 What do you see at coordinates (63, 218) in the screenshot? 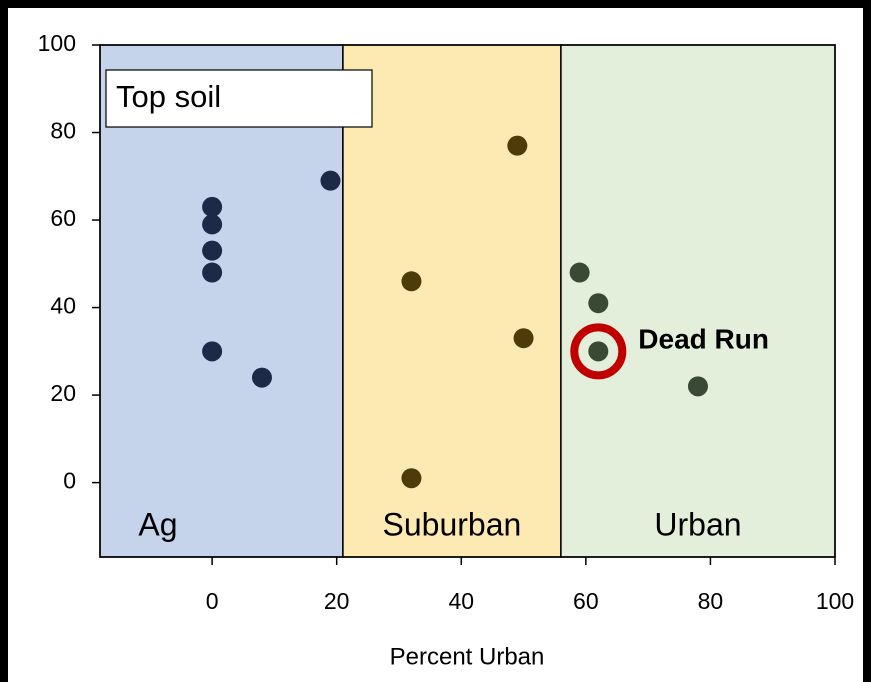
I see `y-tick-label: 60` at bounding box center [63, 218].